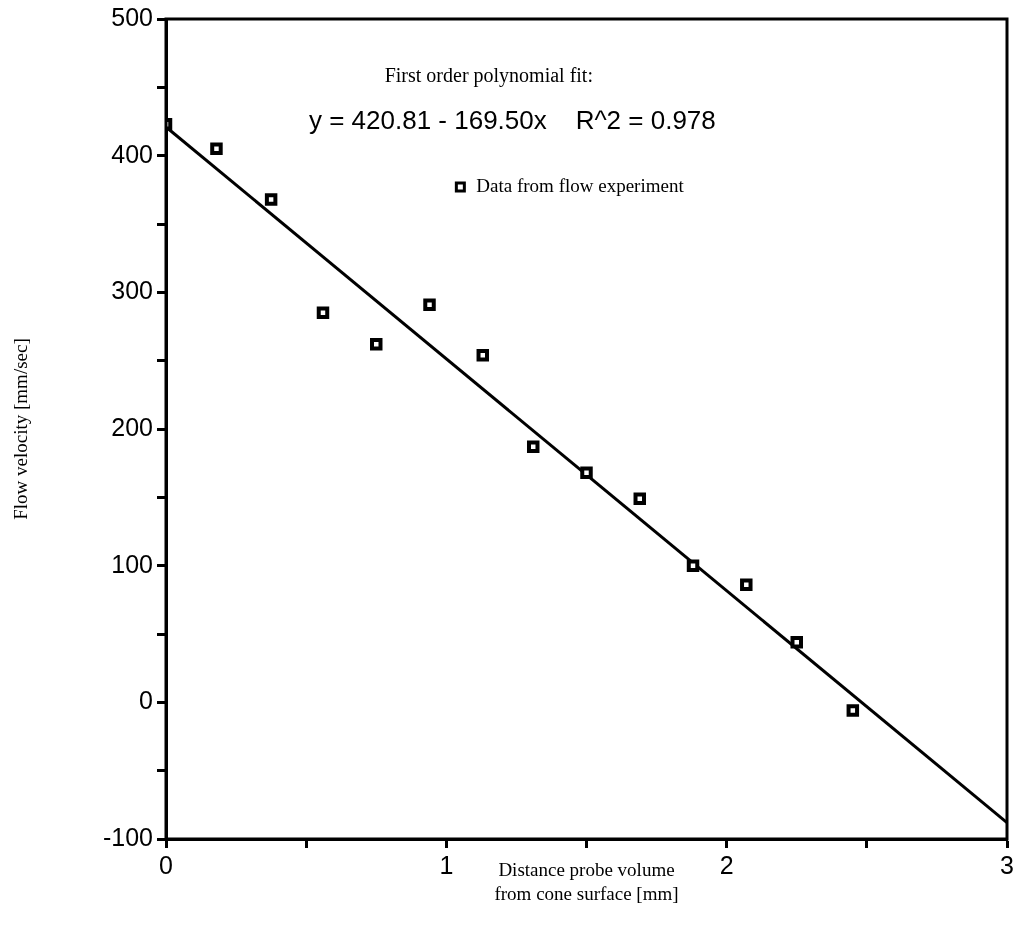 The width and height of the screenshot is (1020, 935). What do you see at coordinates (132, 16) in the screenshot?
I see `y-tick-label: 500` at bounding box center [132, 16].